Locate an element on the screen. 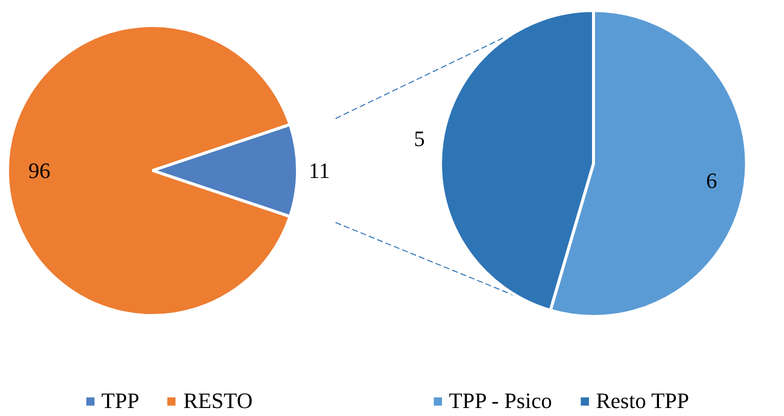 Image resolution: width=784 pixels, height=416 pixels. legend-label: TPP - Psico is located at coordinates (500, 401).